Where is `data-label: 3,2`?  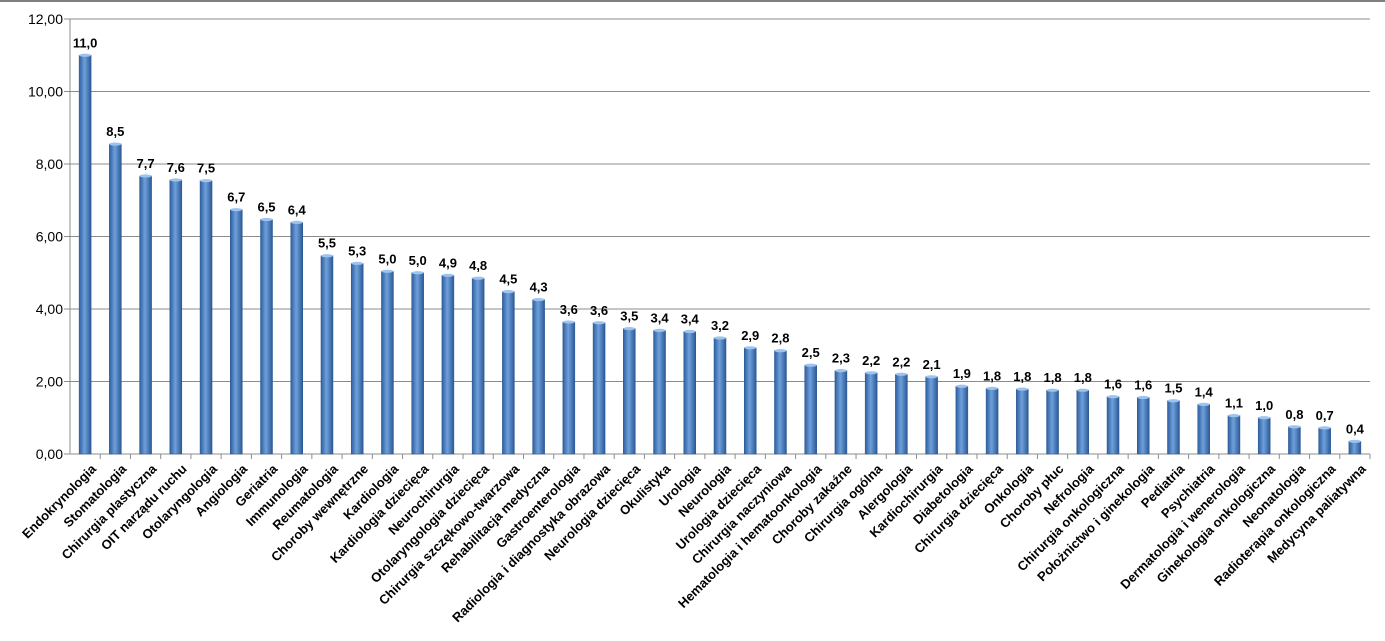
data-label: 3,2 is located at coordinates (720, 325).